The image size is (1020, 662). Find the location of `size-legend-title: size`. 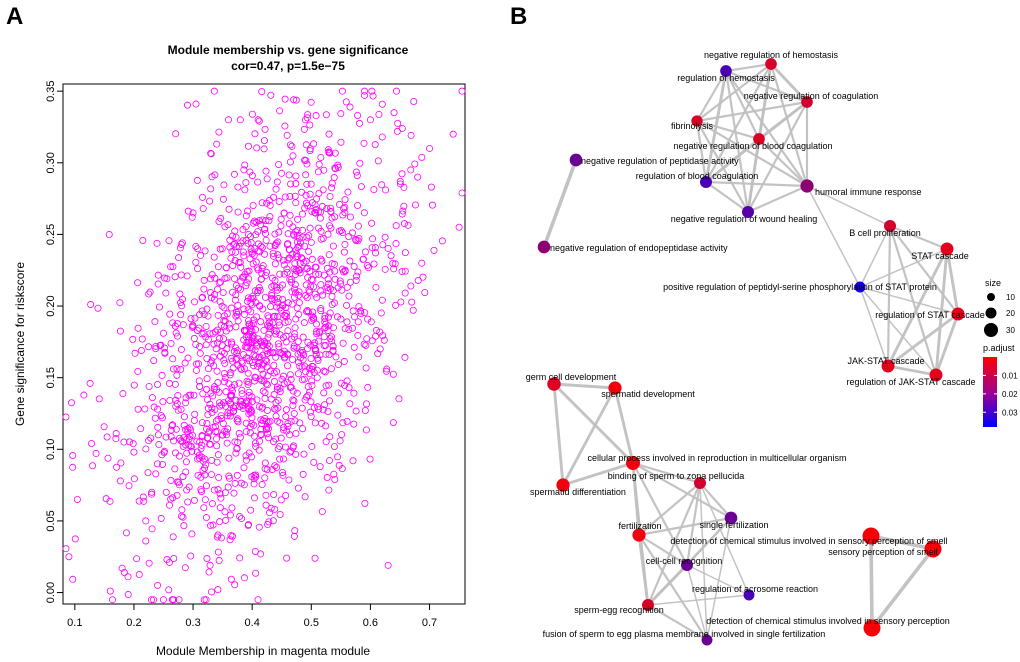

size-legend-title: size is located at coordinates (993, 283).